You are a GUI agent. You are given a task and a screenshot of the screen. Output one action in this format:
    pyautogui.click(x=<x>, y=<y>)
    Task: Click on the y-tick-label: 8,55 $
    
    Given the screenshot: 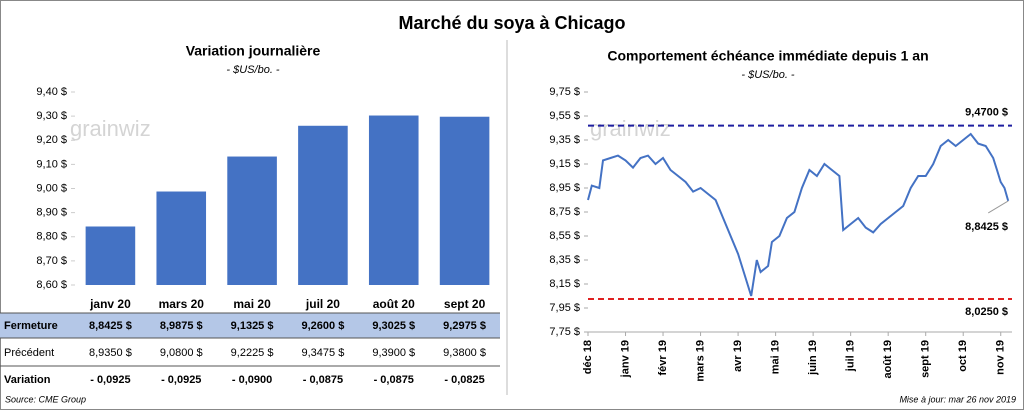 What is the action you would take?
    pyautogui.click(x=564, y=236)
    